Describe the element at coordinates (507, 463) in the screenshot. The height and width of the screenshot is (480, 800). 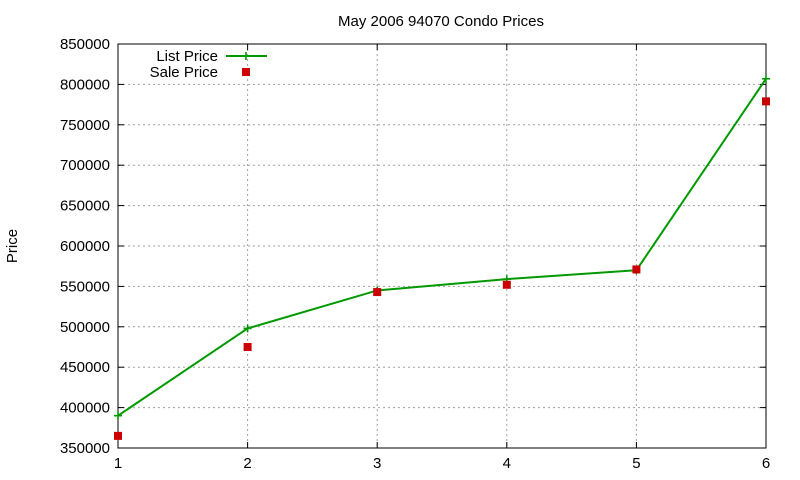
I see `x-tick-label: 4` at that location.